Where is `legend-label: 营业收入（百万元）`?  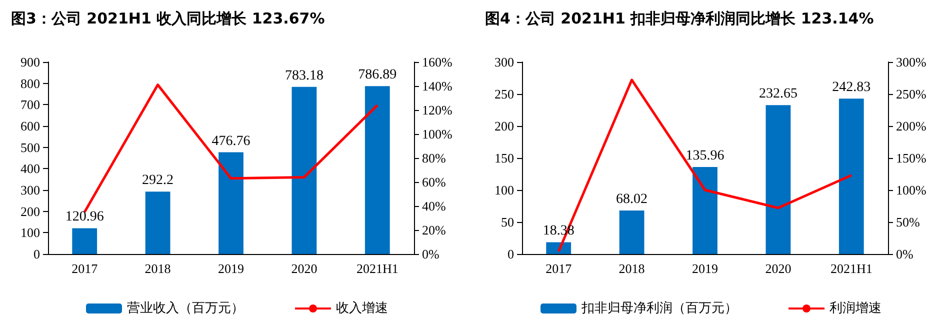 legend-label: 营业收入（百万元） is located at coordinates (185, 308).